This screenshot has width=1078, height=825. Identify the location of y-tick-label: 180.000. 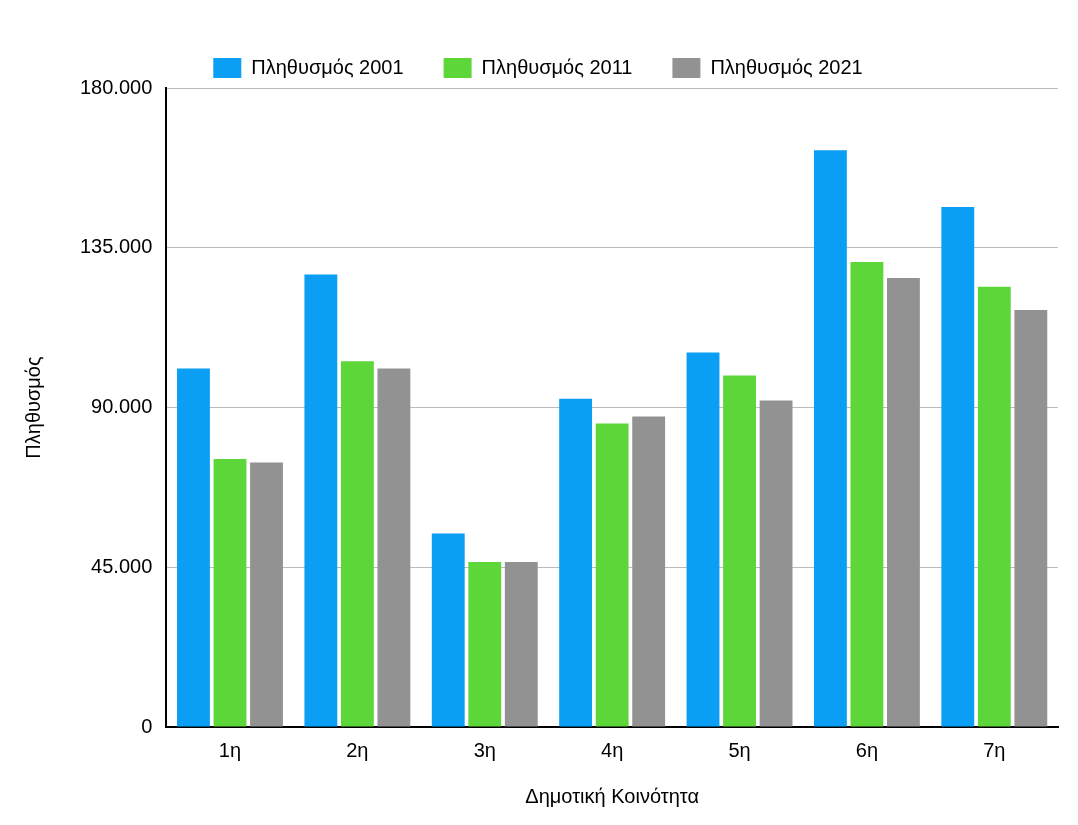
(116, 86).